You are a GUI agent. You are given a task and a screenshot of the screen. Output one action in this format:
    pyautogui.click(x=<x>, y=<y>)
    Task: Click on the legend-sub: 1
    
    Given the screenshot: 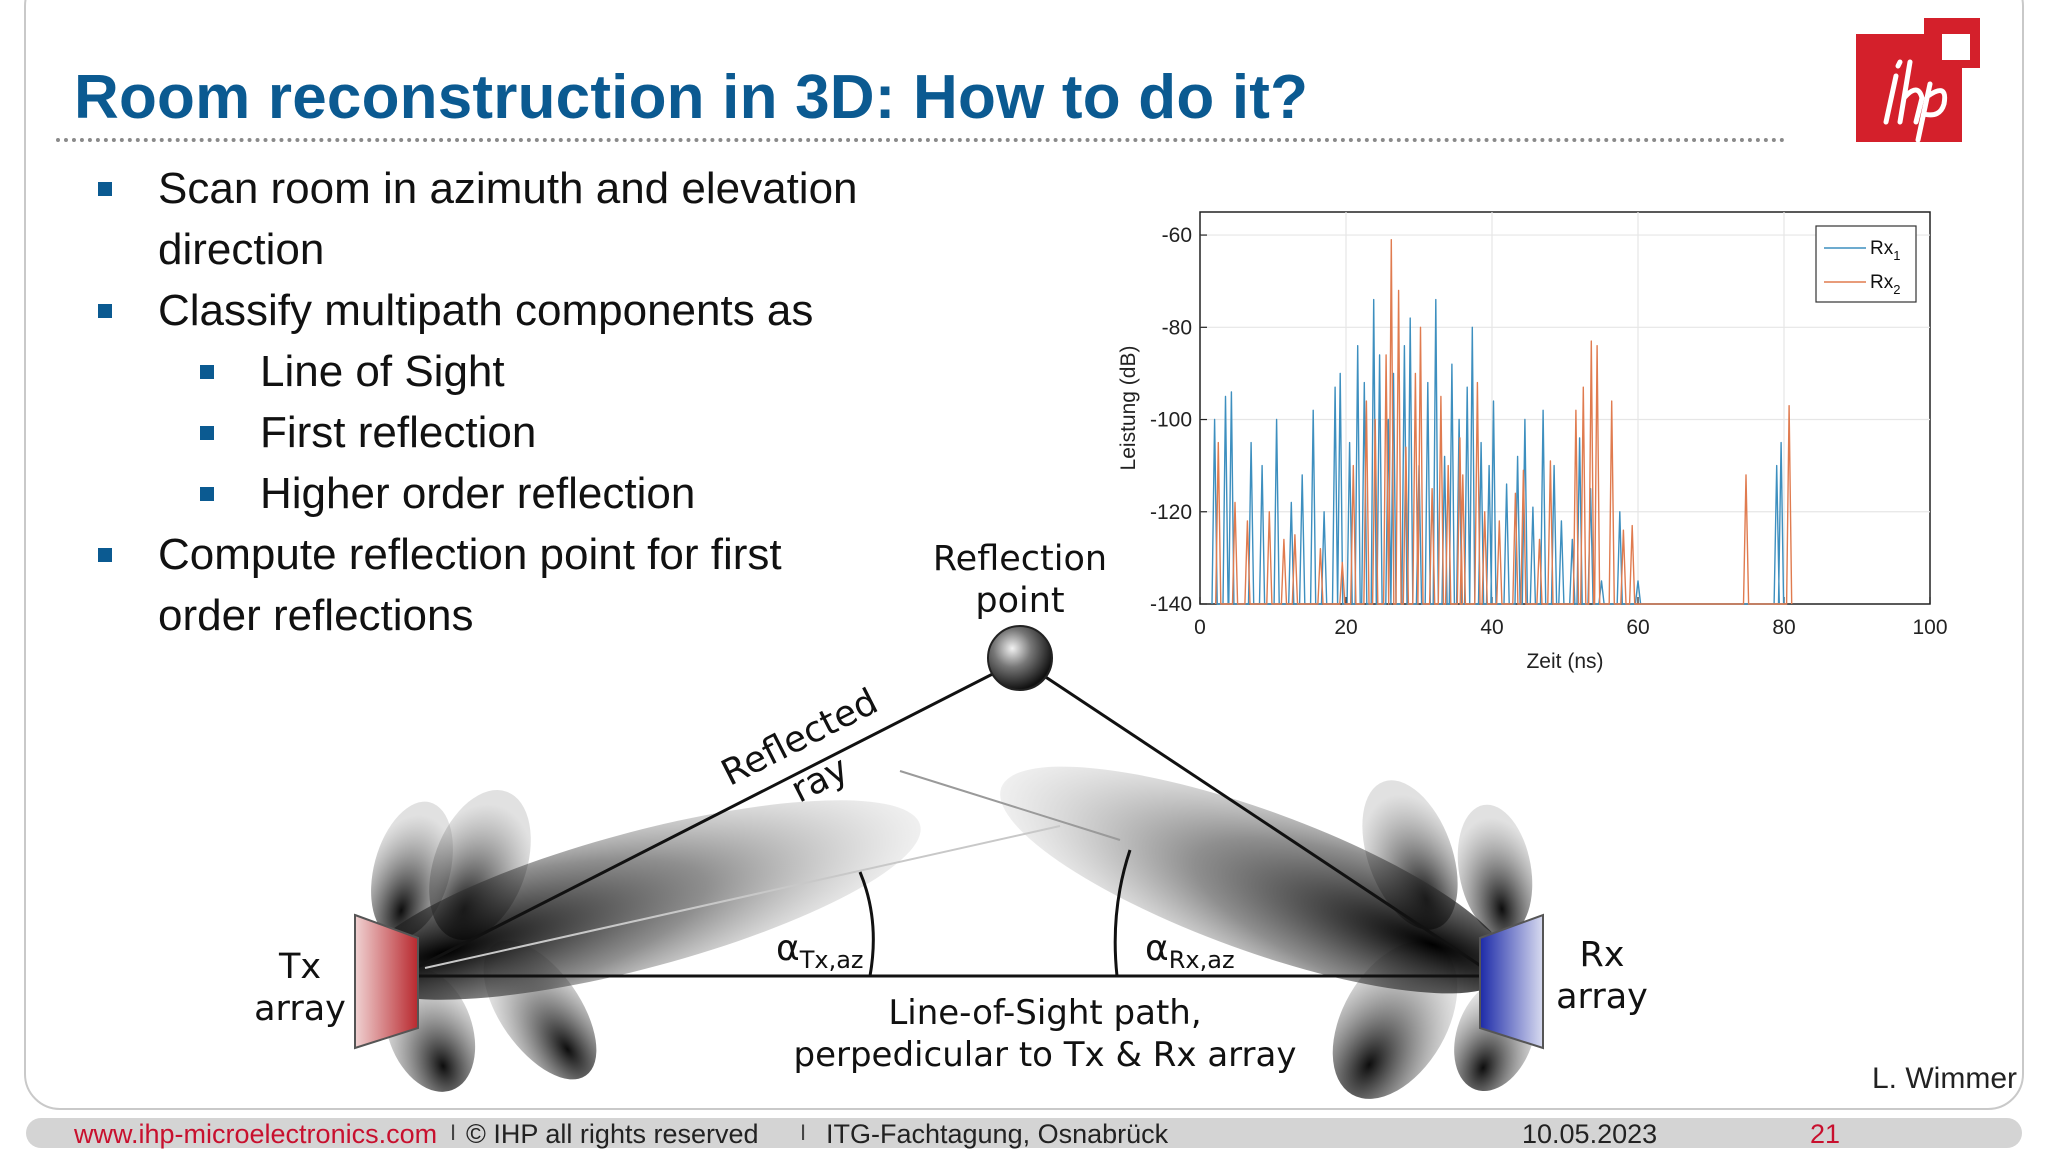 What is the action you would take?
    pyautogui.click(x=1896, y=255)
    